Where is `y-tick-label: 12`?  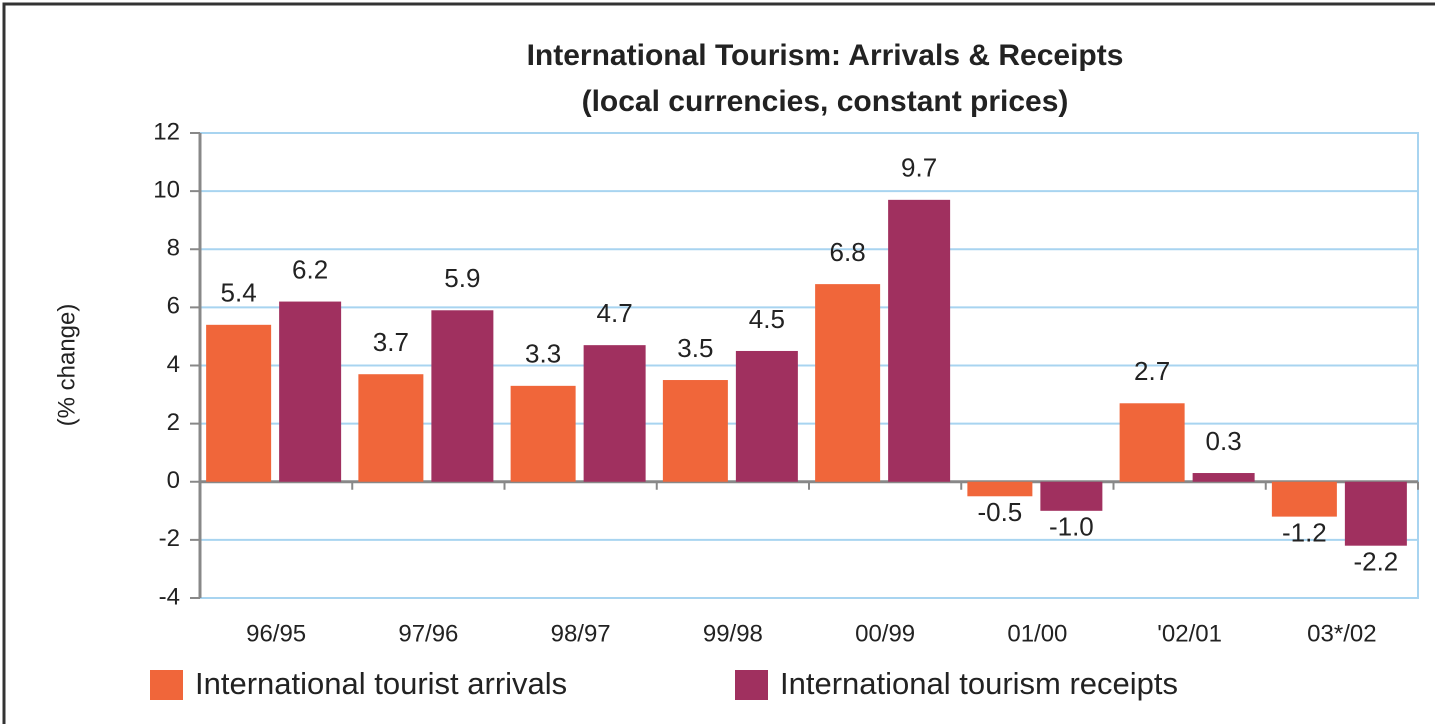
y-tick-label: 12 is located at coordinates (166, 131).